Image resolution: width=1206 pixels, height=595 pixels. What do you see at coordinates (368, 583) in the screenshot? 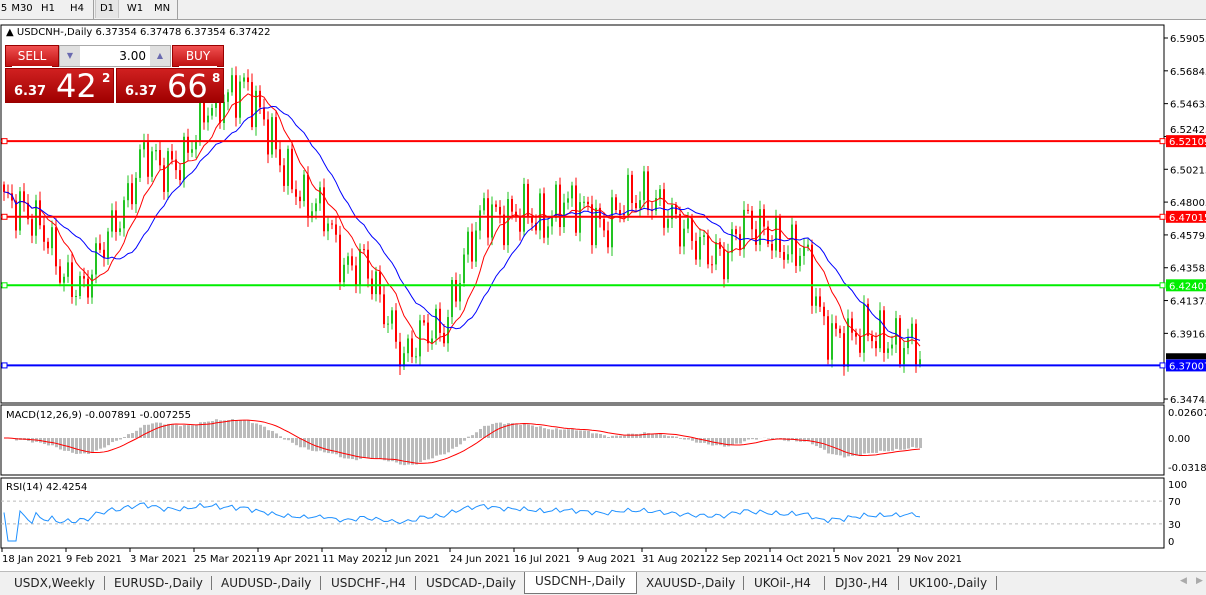
I see `tab-usdchf-h4: USDCHF-,H4` at bounding box center [368, 583].